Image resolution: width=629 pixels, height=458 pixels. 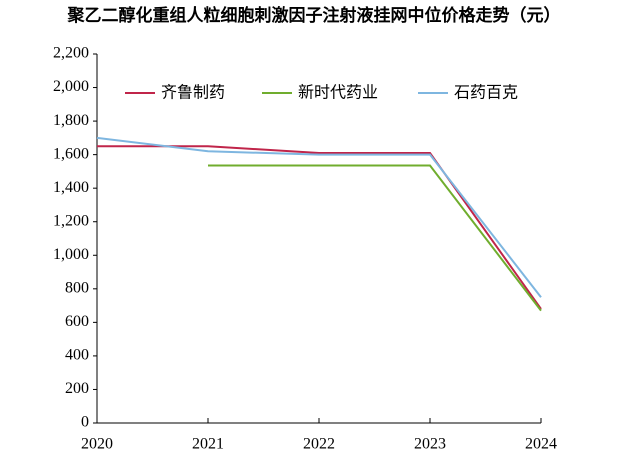 I want to click on y-tick-label: 1,200, so click(x=71, y=220).